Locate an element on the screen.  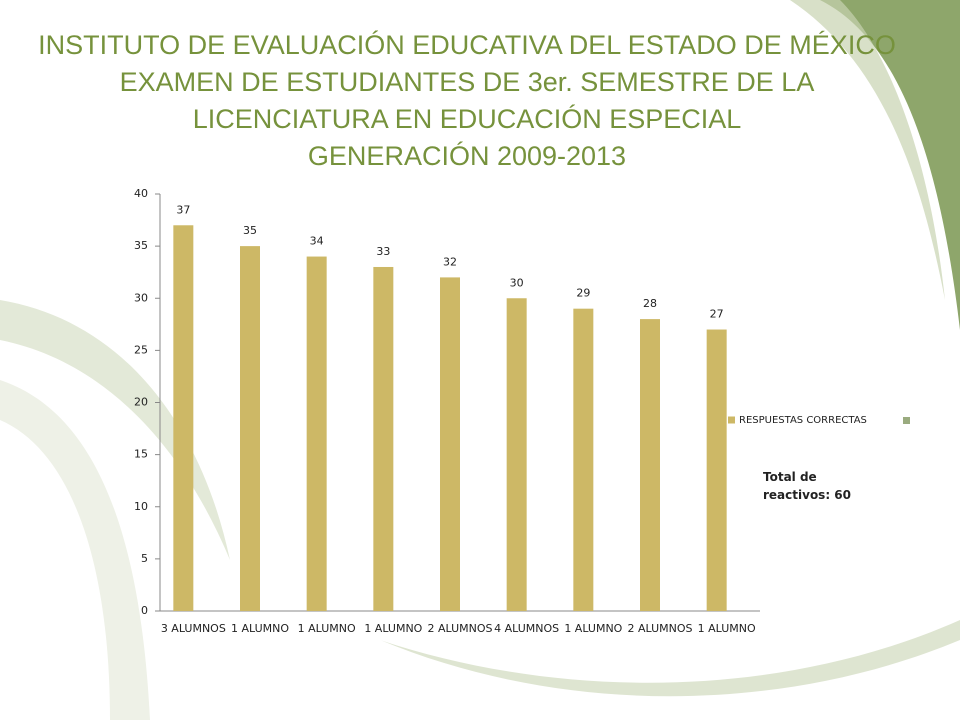
y-tick-label: 20 is located at coordinates (141, 402).